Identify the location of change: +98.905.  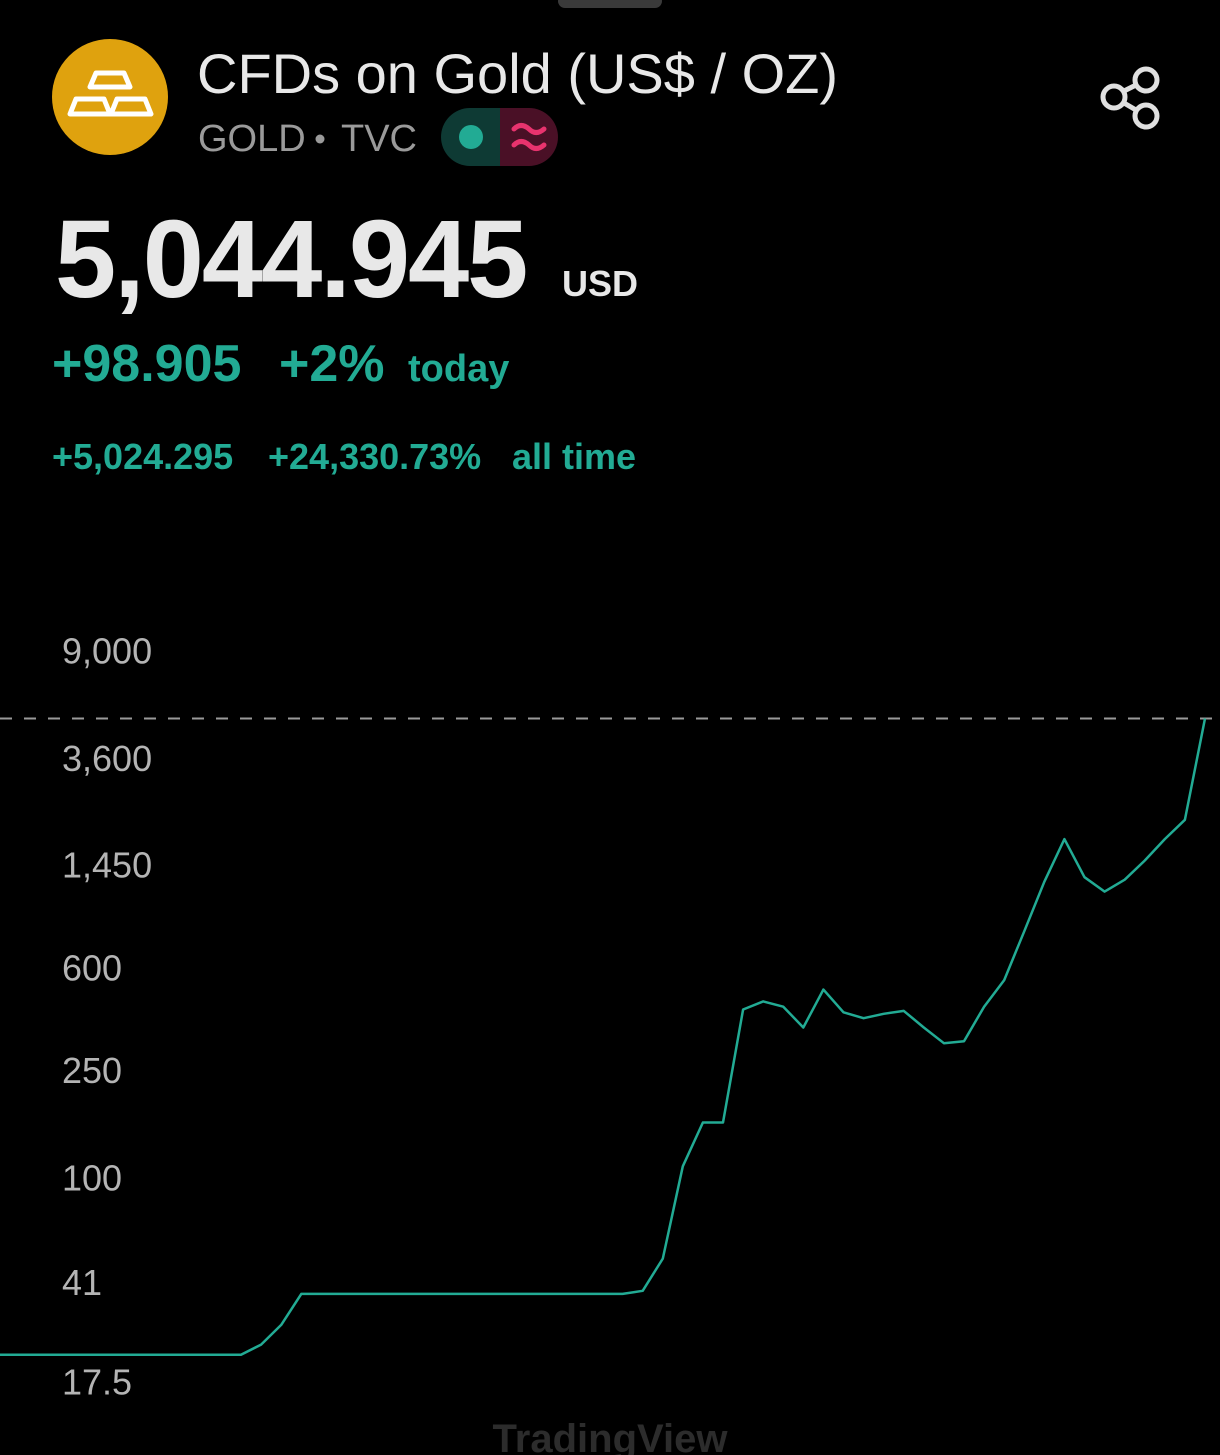
(146, 364).